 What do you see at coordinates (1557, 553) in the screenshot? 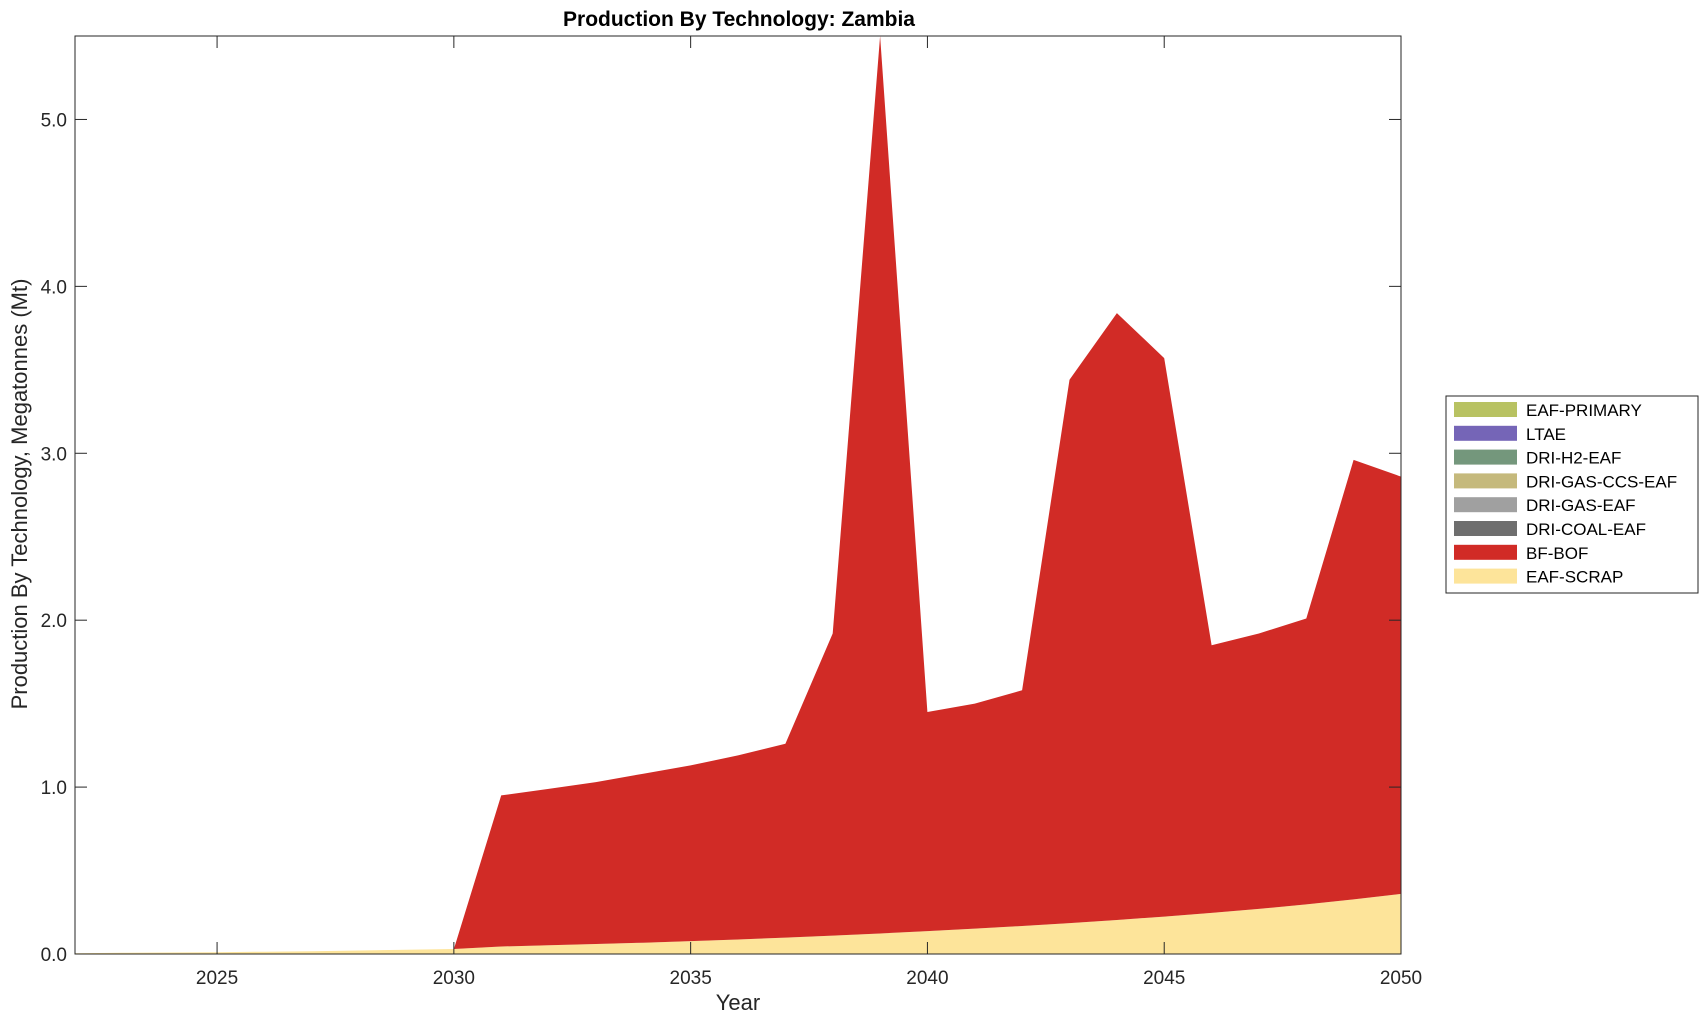
I see `legend-label: BF-BOF` at bounding box center [1557, 553].